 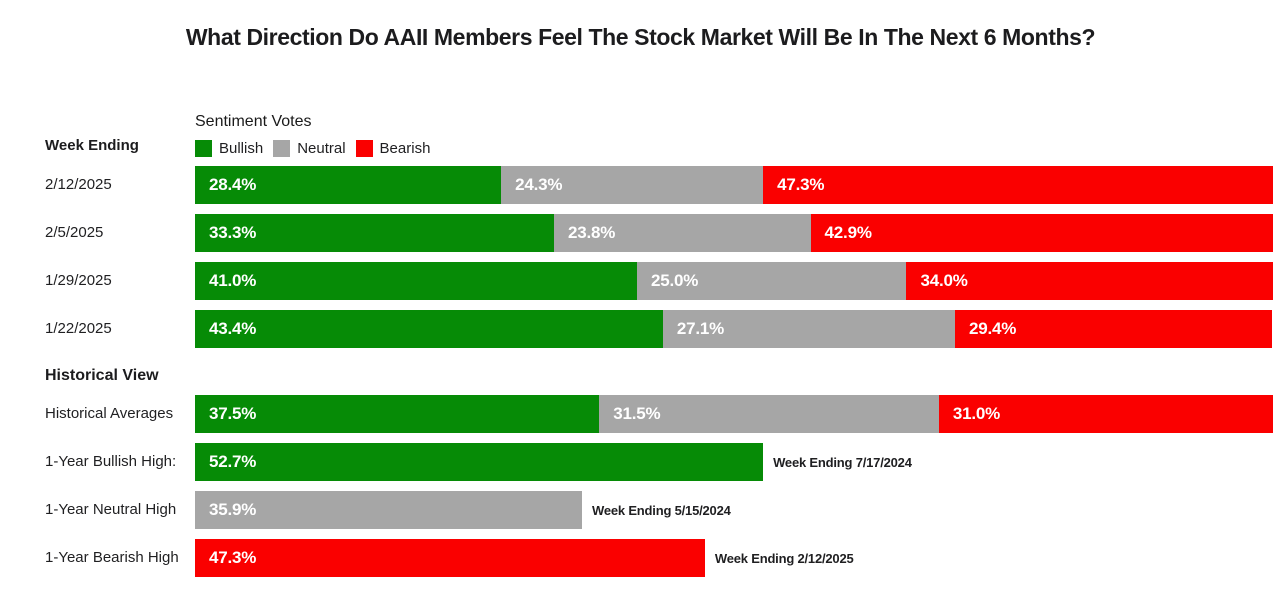 I want to click on sentiment-row: 1/29/2025 41.0% 25.0% 34.0%, so click(x=659, y=281).